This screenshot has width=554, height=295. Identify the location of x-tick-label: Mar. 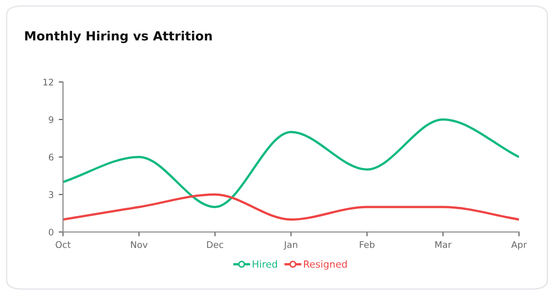
(443, 244).